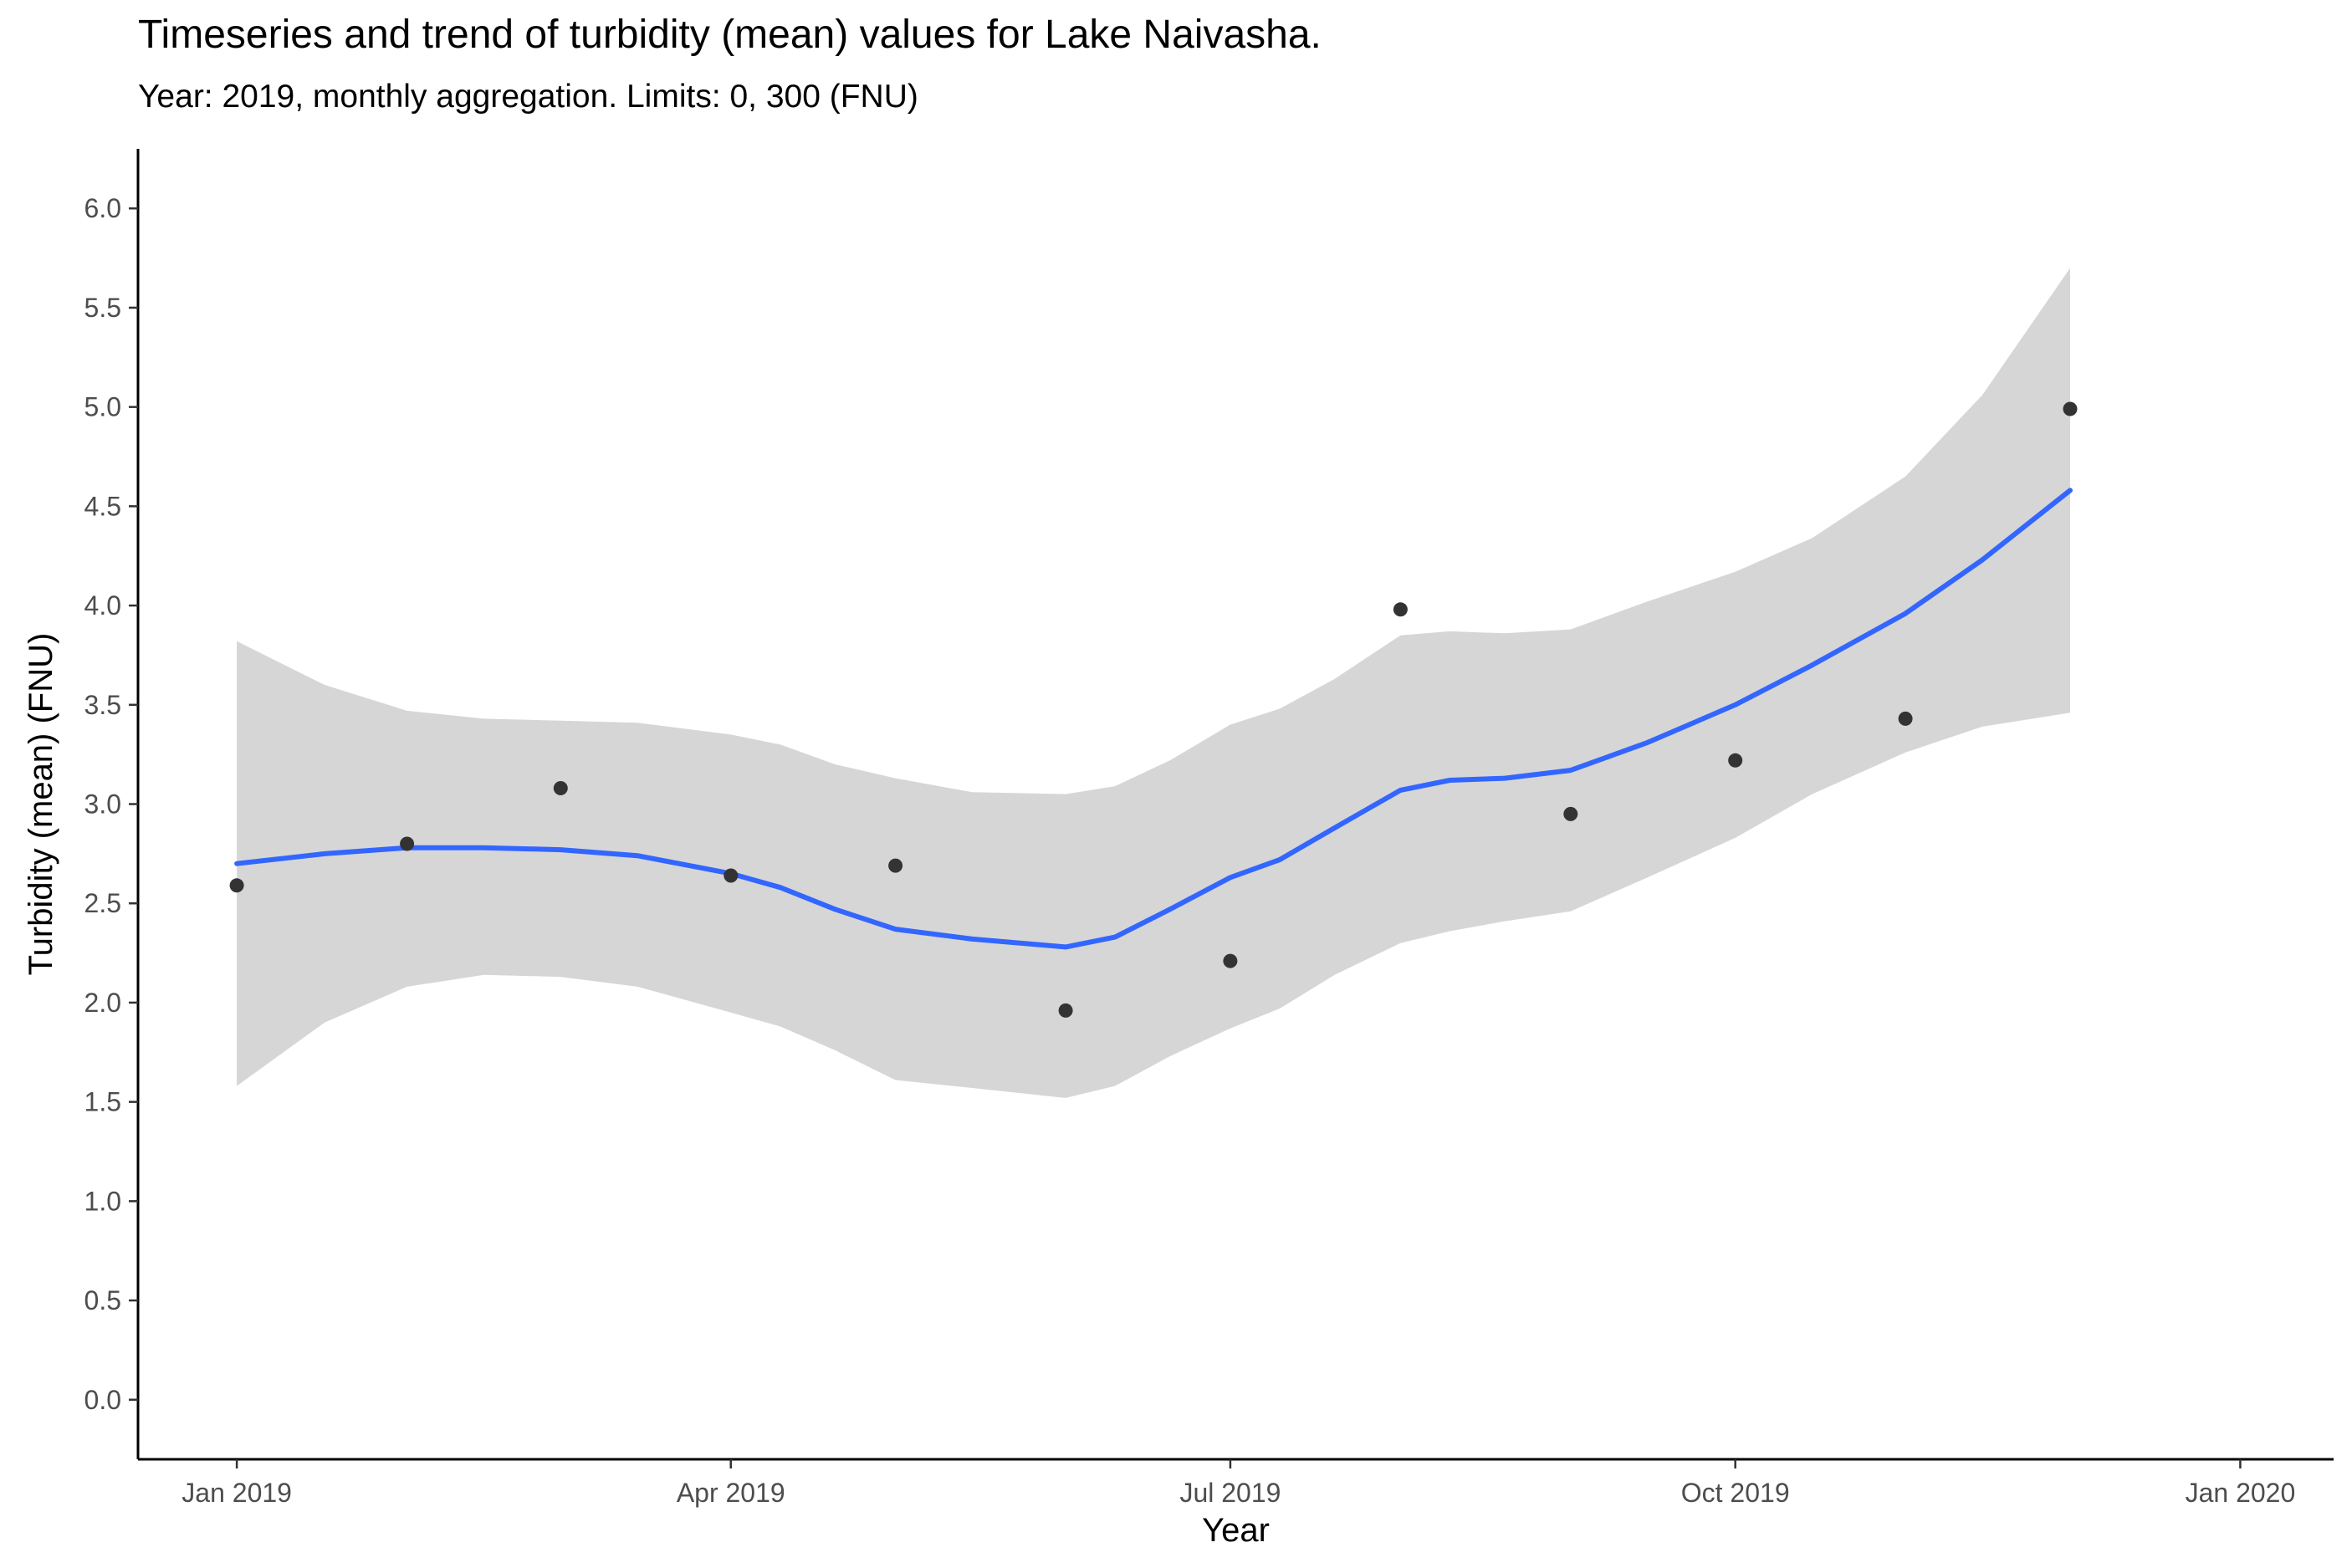 The image size is (2352, 1568). I want to click on y-tick-label: 3.5, so click(102, 705).